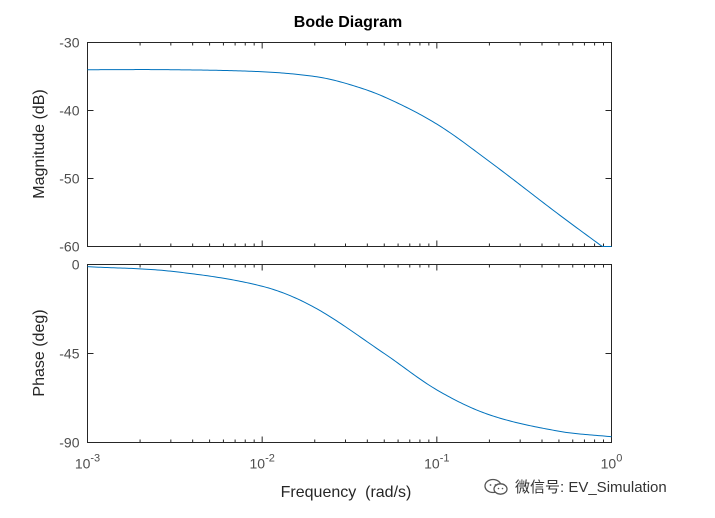 The image size is (715, 518). Describe the element at coordinates (69, 179) in the screenshot. I see `magnitude-y-tick-label: -50` at that location.